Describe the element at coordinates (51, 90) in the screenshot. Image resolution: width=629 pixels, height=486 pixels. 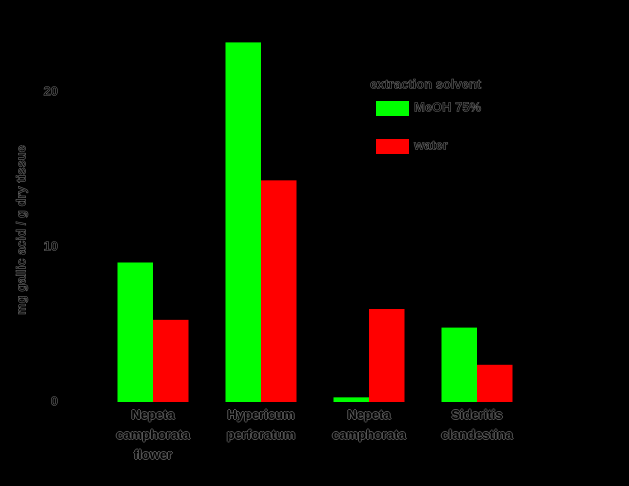
I see `y-tick-label: 20` at that location.